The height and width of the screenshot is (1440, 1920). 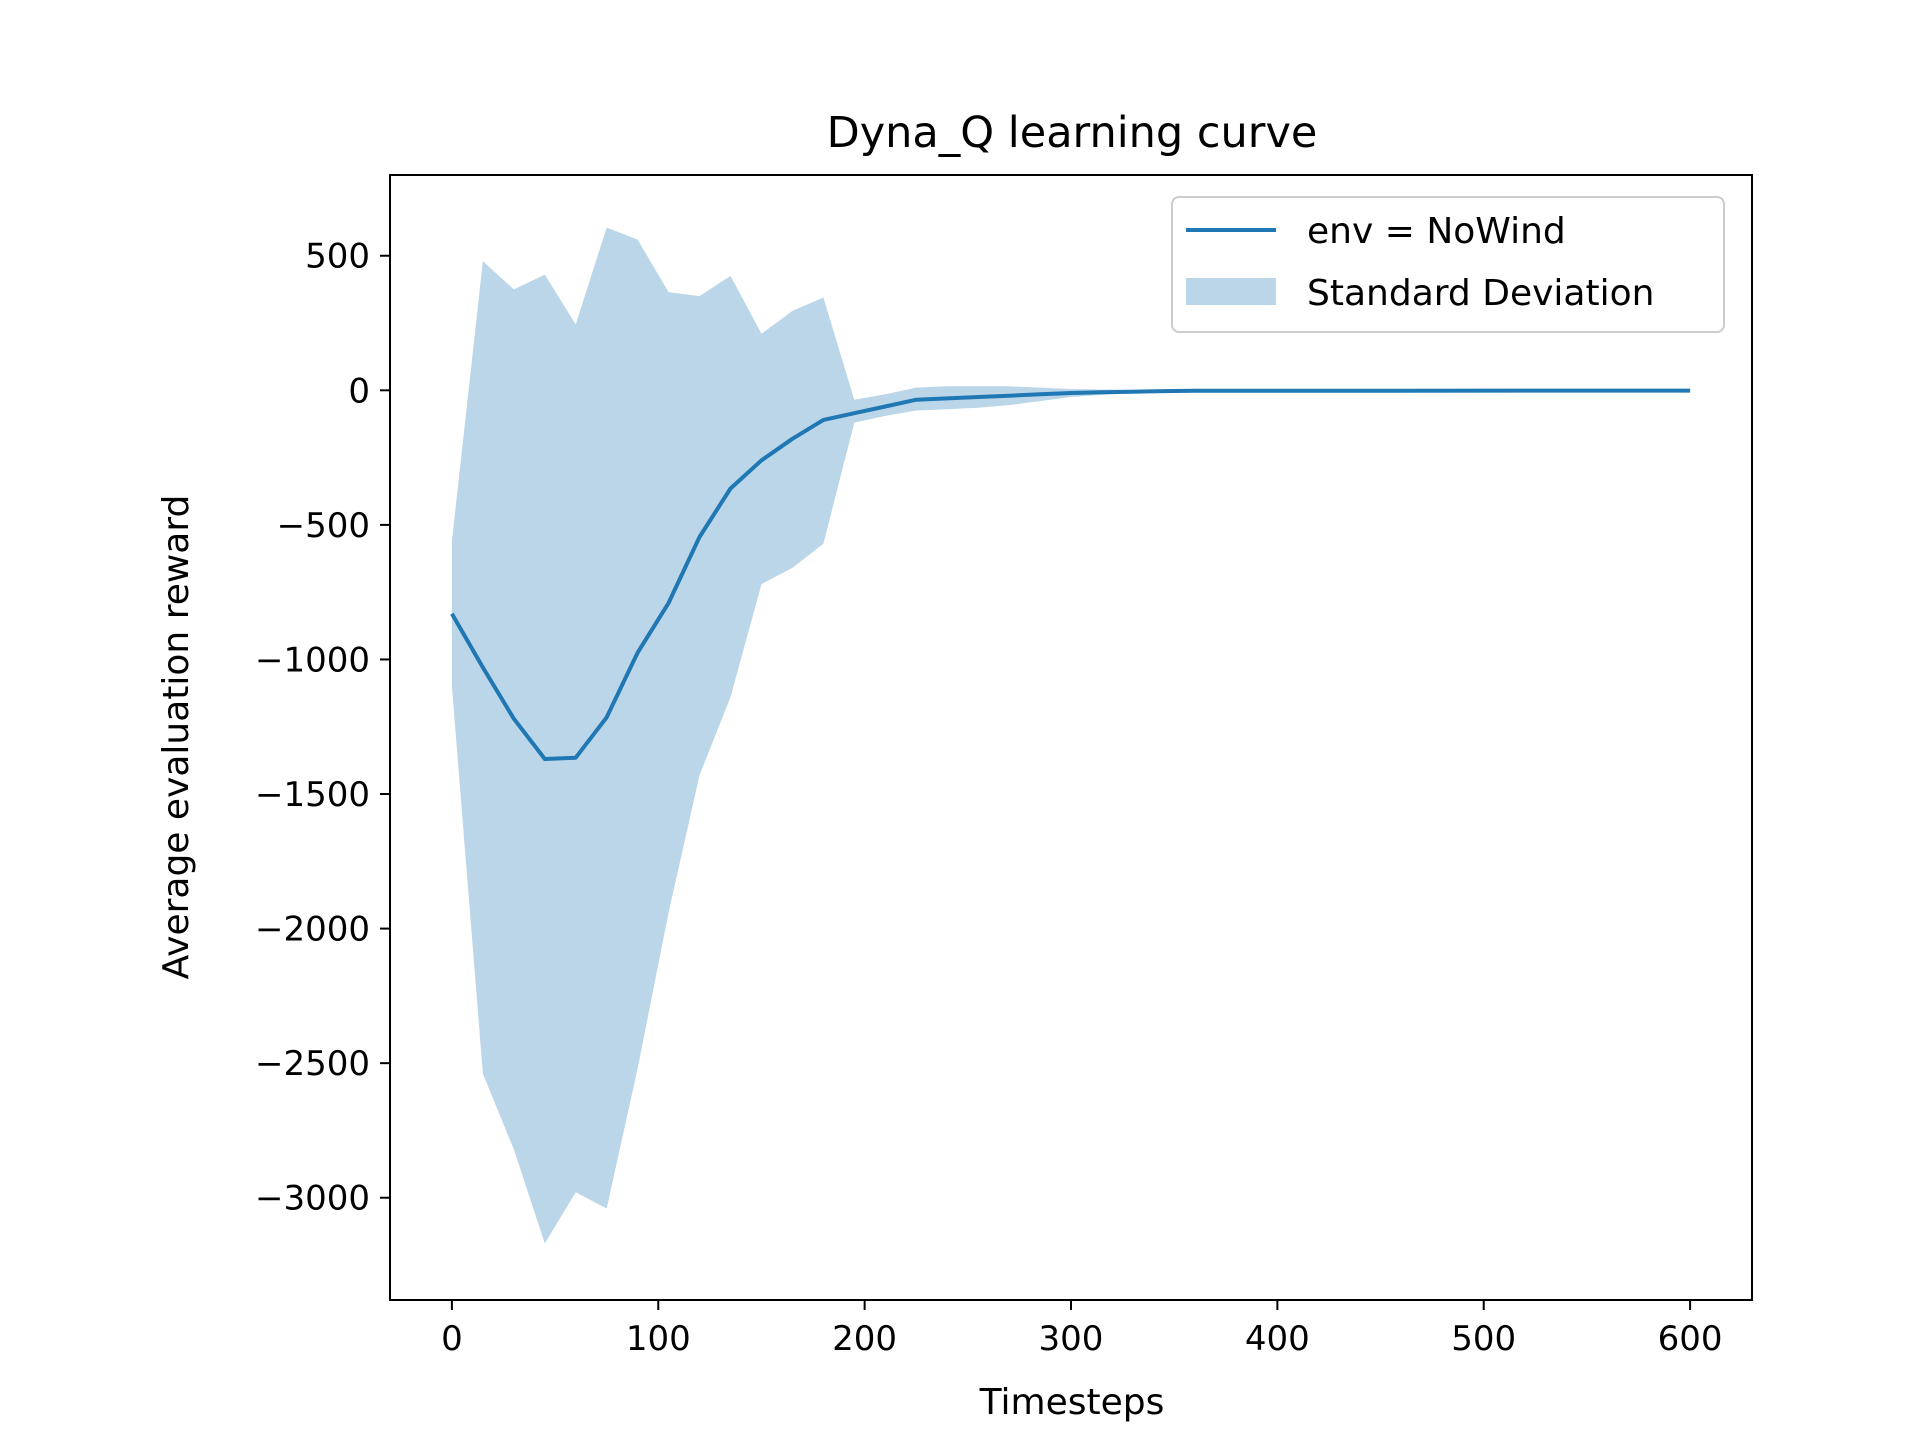 I want to click on x-tick-label: 100, so click(x=658, y=1339).